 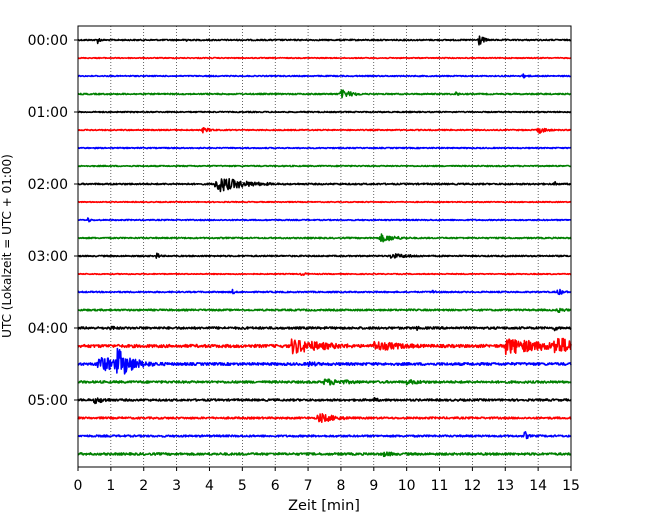 What do you see at coordinates (48, 185) in the screenshot?
I see `y-tick-label: 02:00` at bounding box center [48, 185].